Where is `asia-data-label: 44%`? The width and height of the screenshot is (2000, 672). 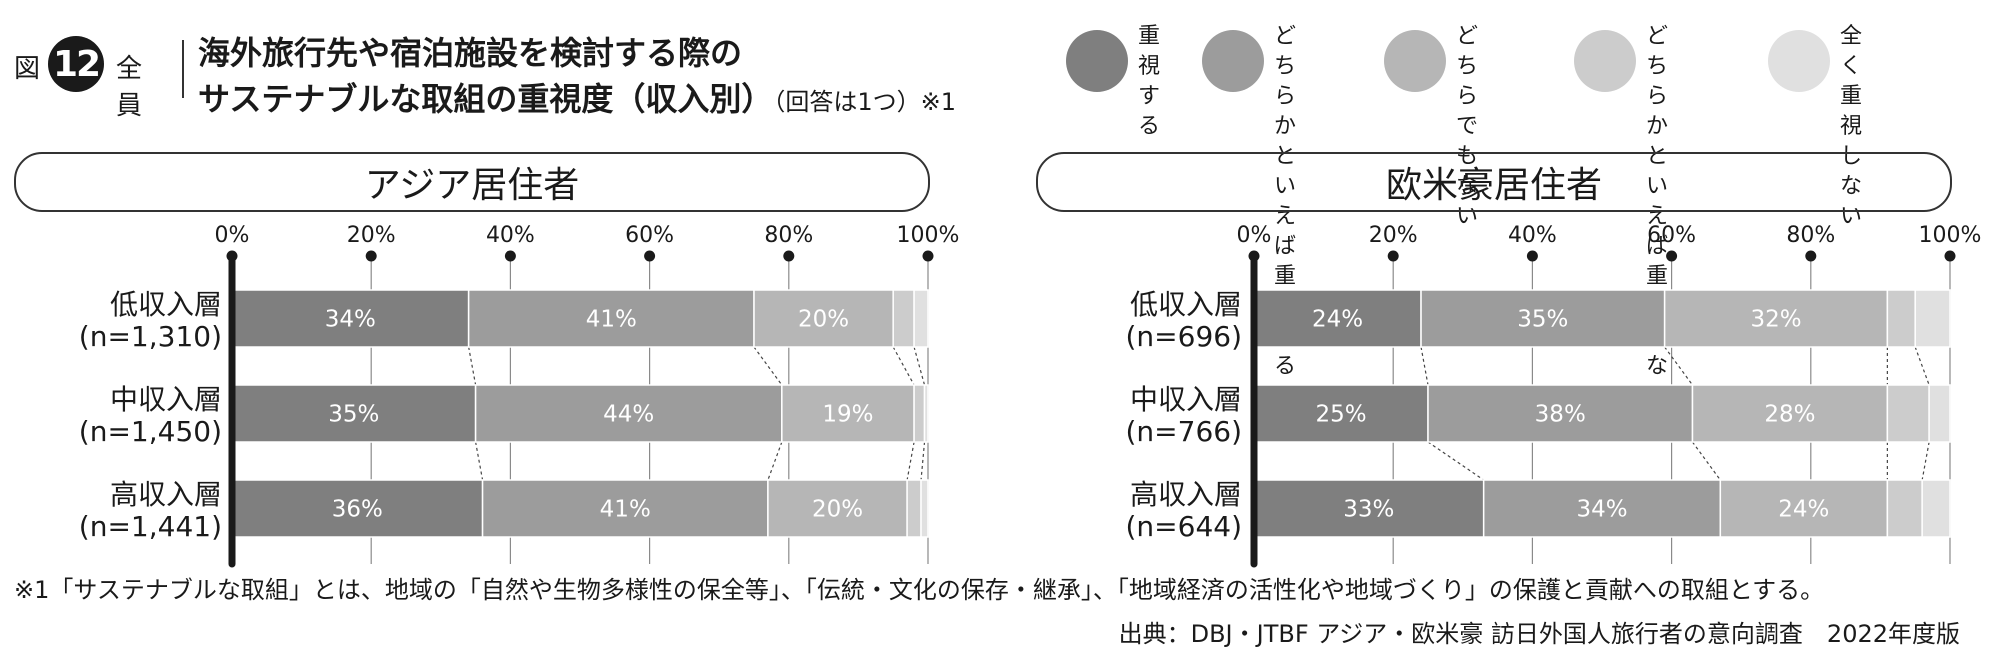 asia-data-label: 44% is located at coordinates (628, 415).